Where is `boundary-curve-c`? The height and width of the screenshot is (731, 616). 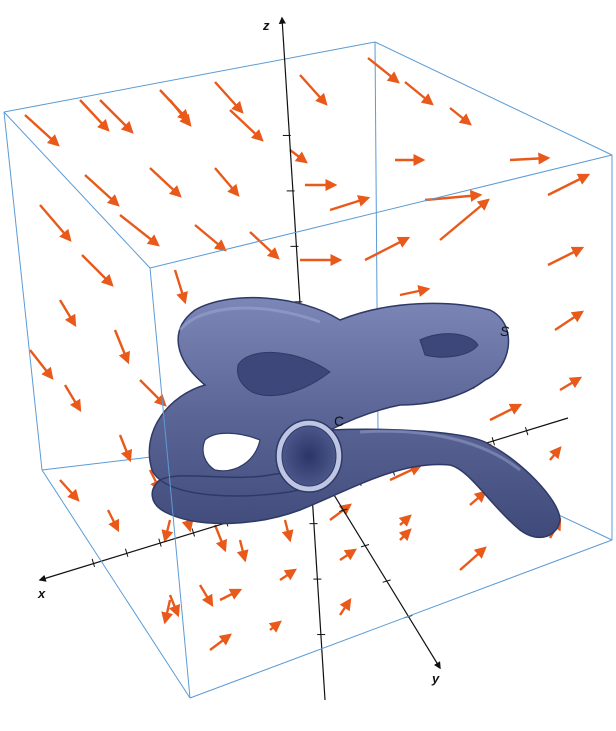 boundary-curve-c is located at coordinates (309, 456).